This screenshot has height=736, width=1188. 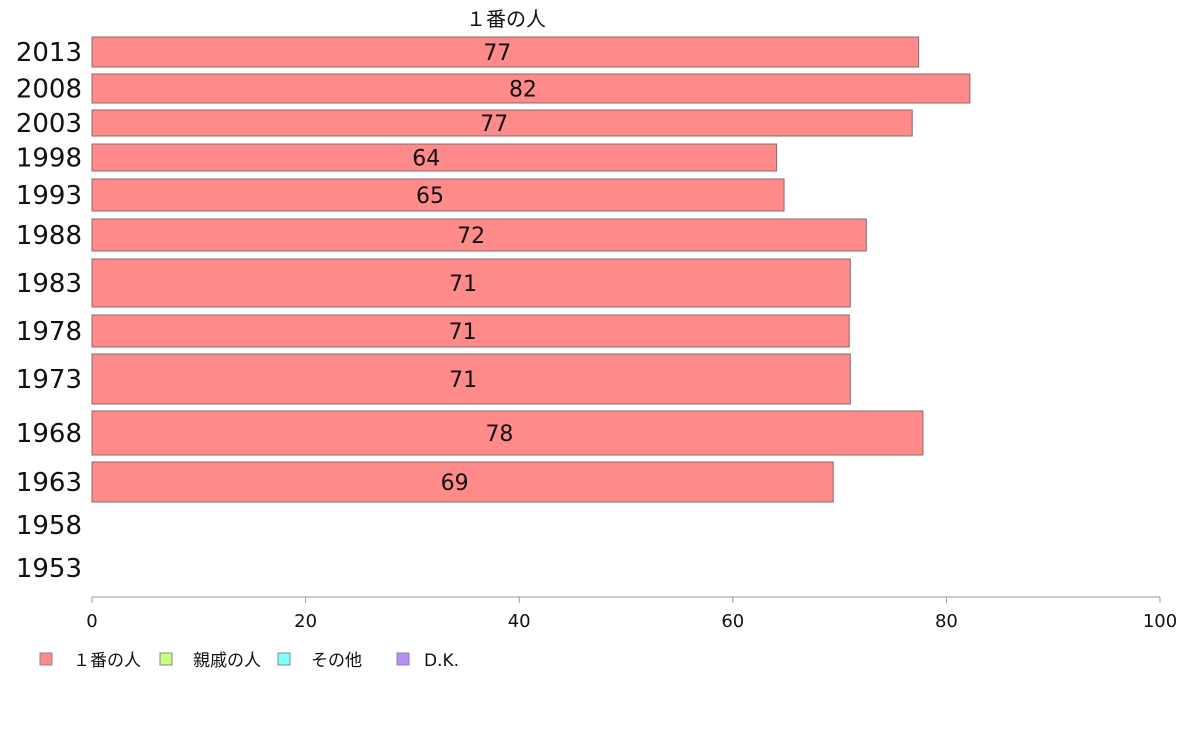 What do you see at coordinates (49, 483) in the screenshot?
I see `y-tick-label: 1963` at bounding box center [49, 483].